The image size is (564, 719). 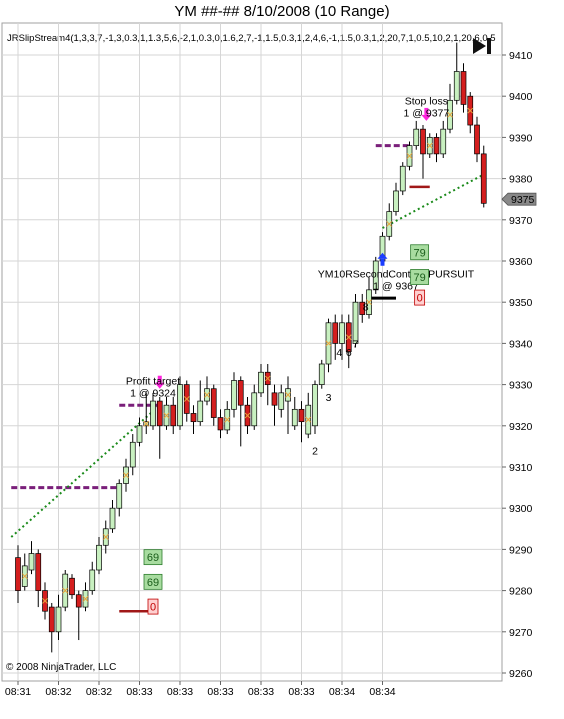 What do you see at coordinates (482, 46) in the screenshot?
I see `nav-end-button` at bounding box center [482, 46].